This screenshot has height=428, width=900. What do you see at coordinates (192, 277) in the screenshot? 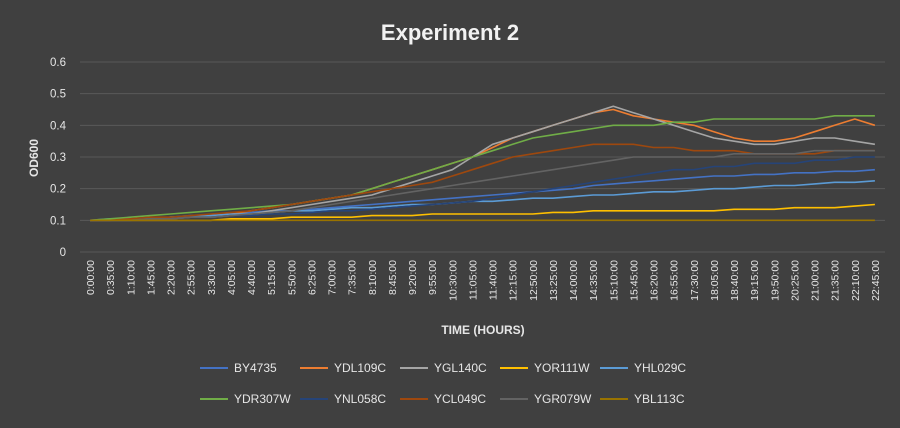
I see `x-tick-label: 2:55:00` at bounding box center [192, 277].